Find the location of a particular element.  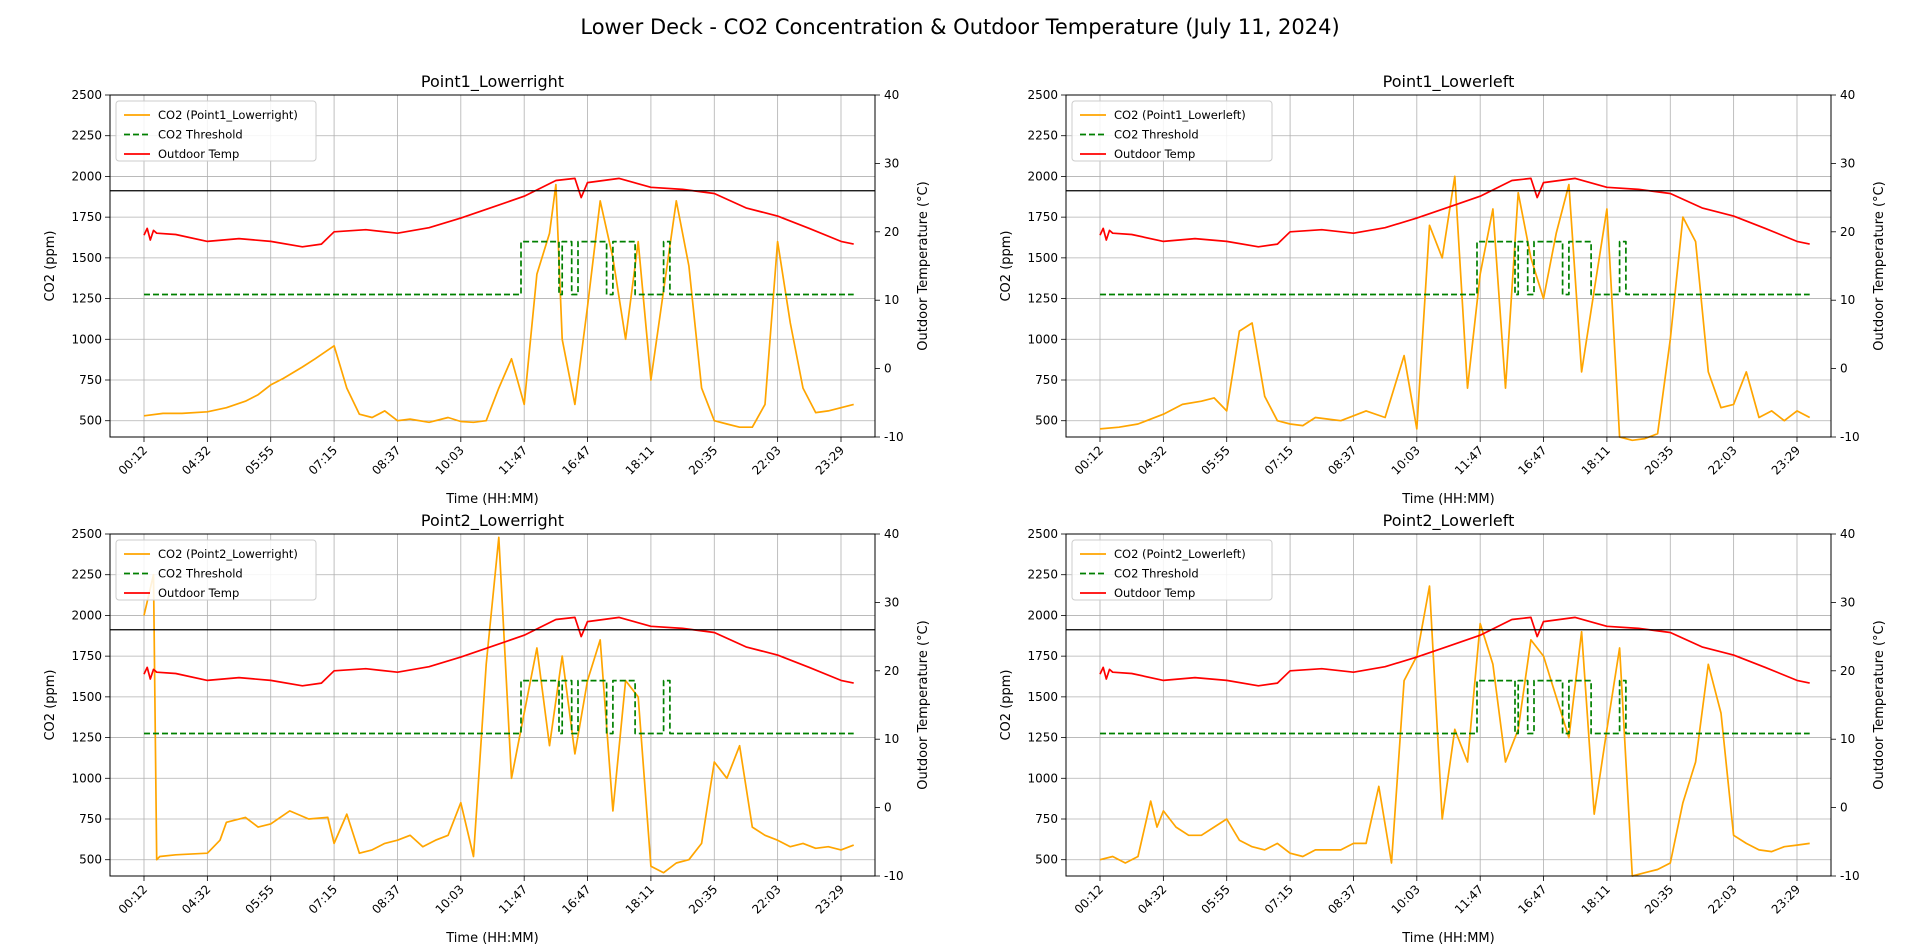

legend-label: CO2 (Point1_Lowerright) is located at coordinates (228, 115).